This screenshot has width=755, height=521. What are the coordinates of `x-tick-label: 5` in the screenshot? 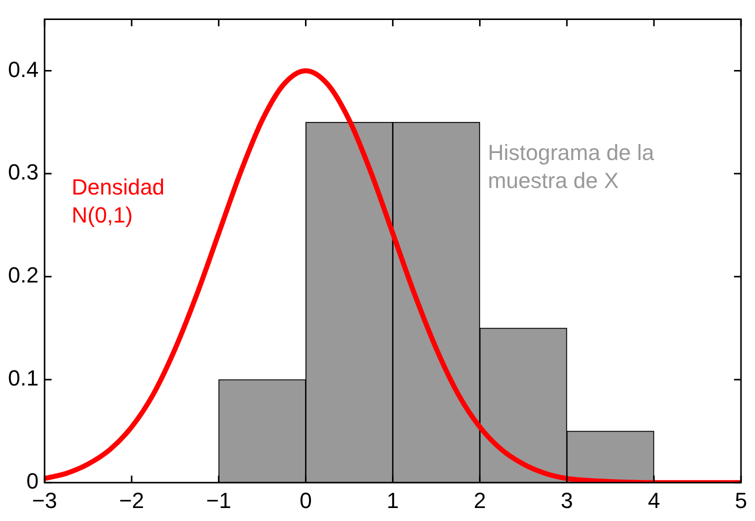 It's located at (741, 500).